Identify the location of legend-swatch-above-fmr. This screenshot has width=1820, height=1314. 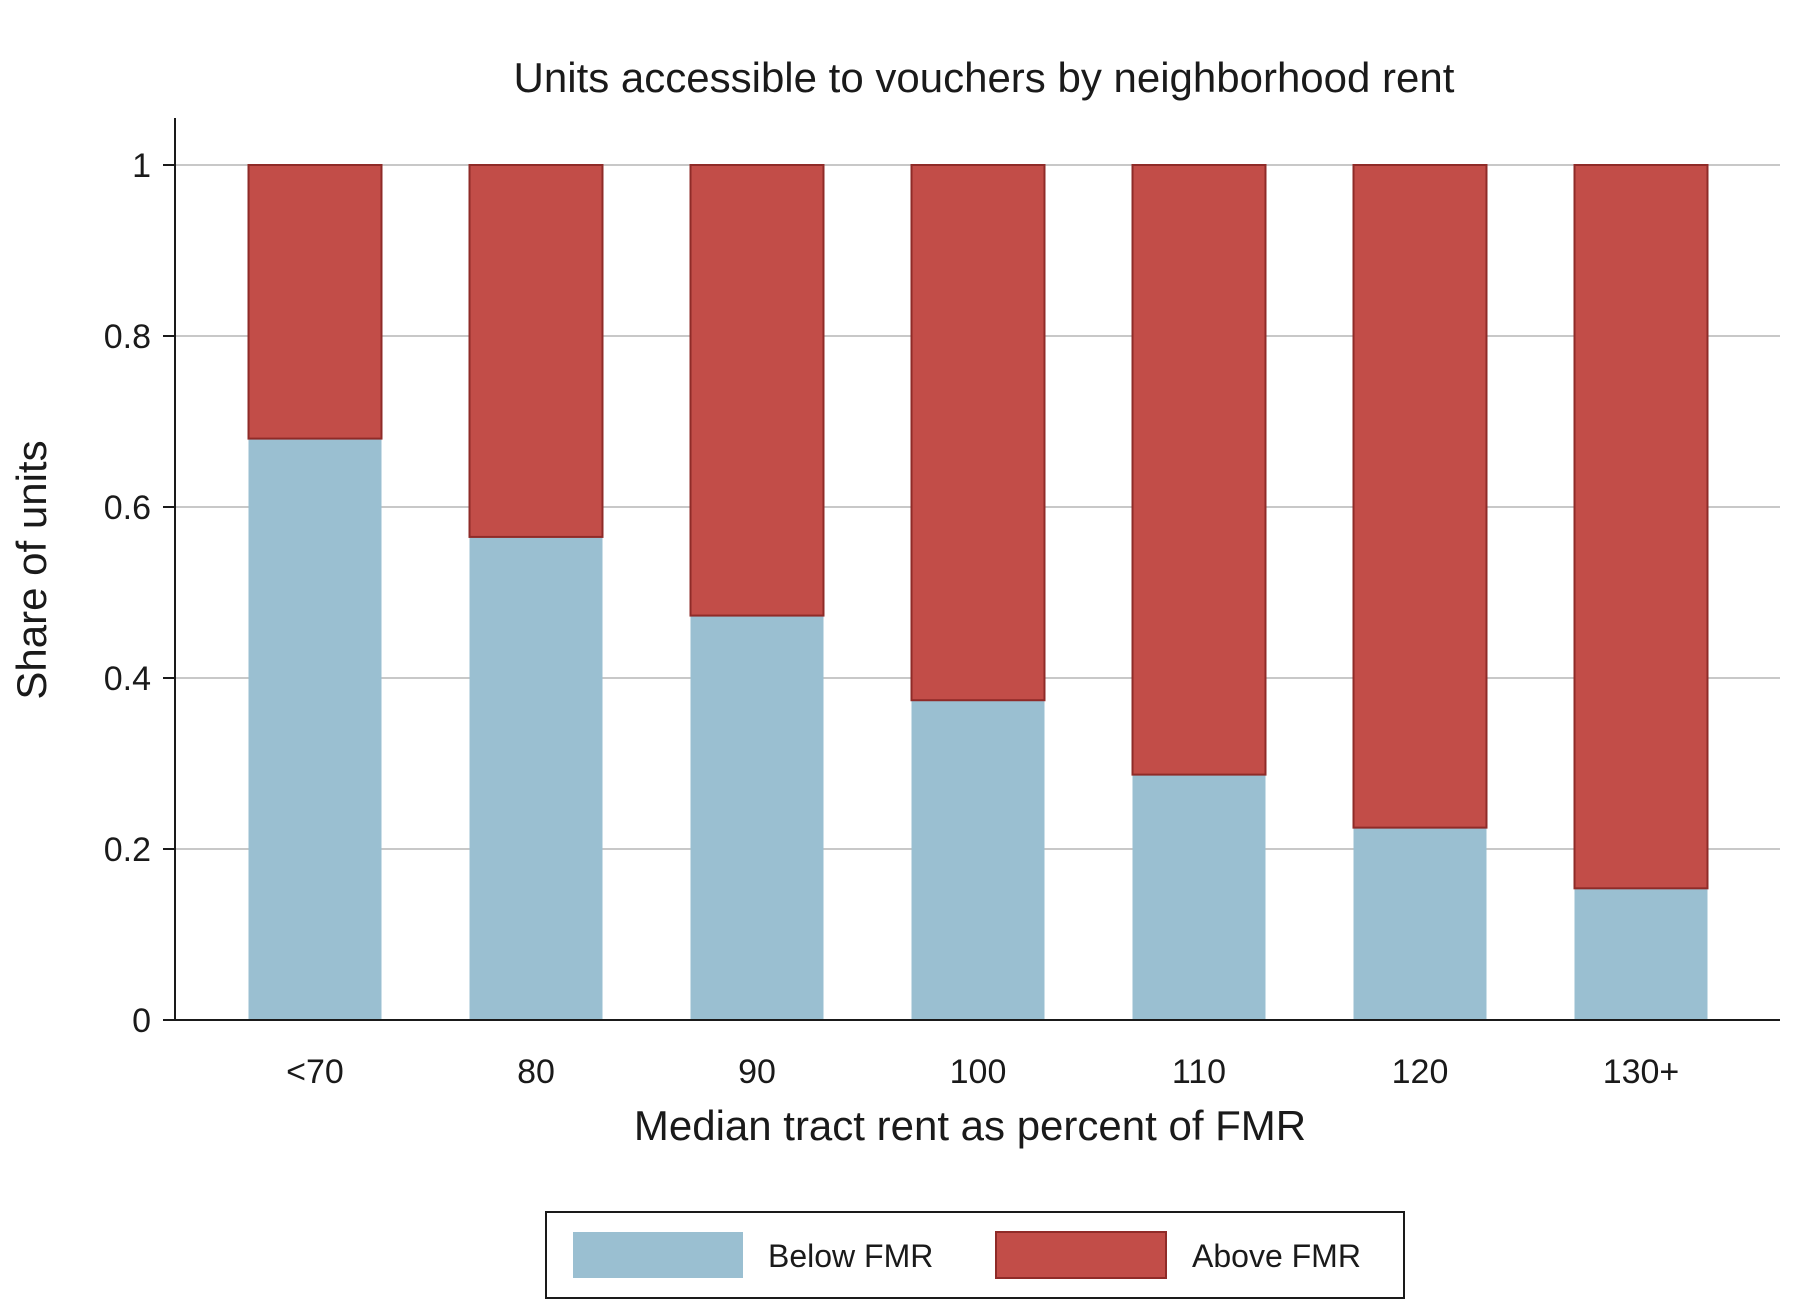
(1081, 1255).